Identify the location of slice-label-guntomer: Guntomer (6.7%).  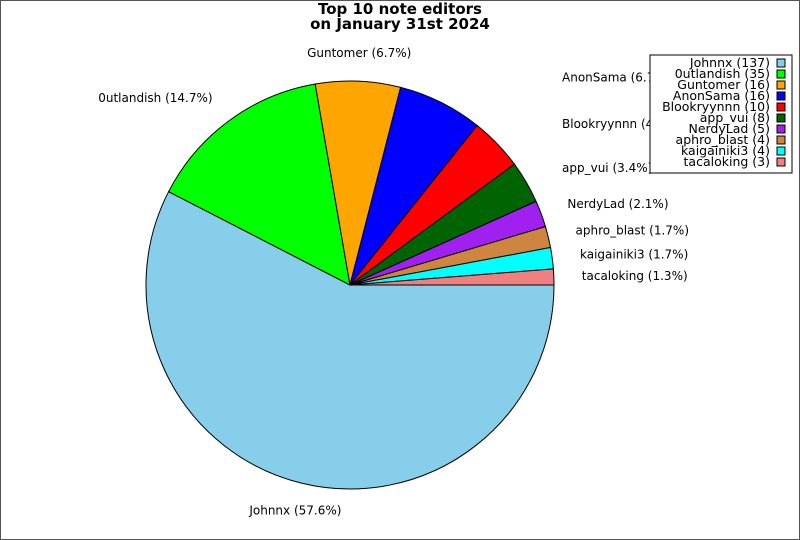
(359, 53).